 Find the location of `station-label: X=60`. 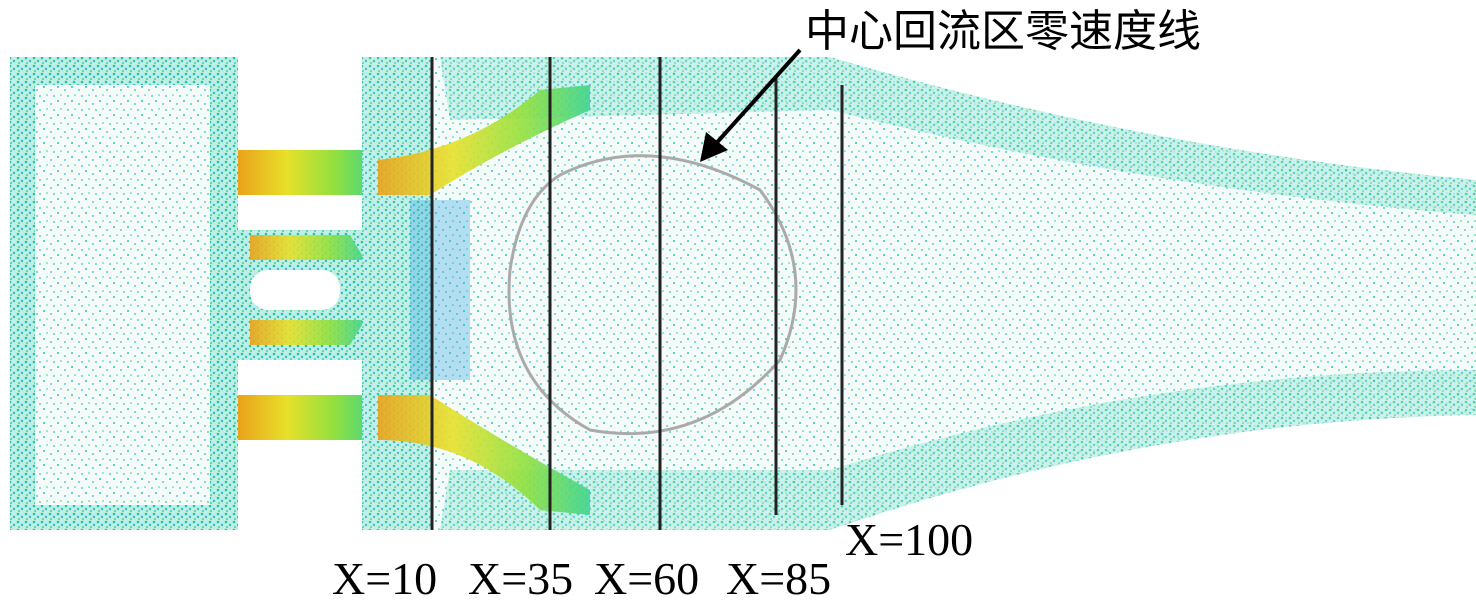

station-label: X=60 is located at coordinates (646, 578).